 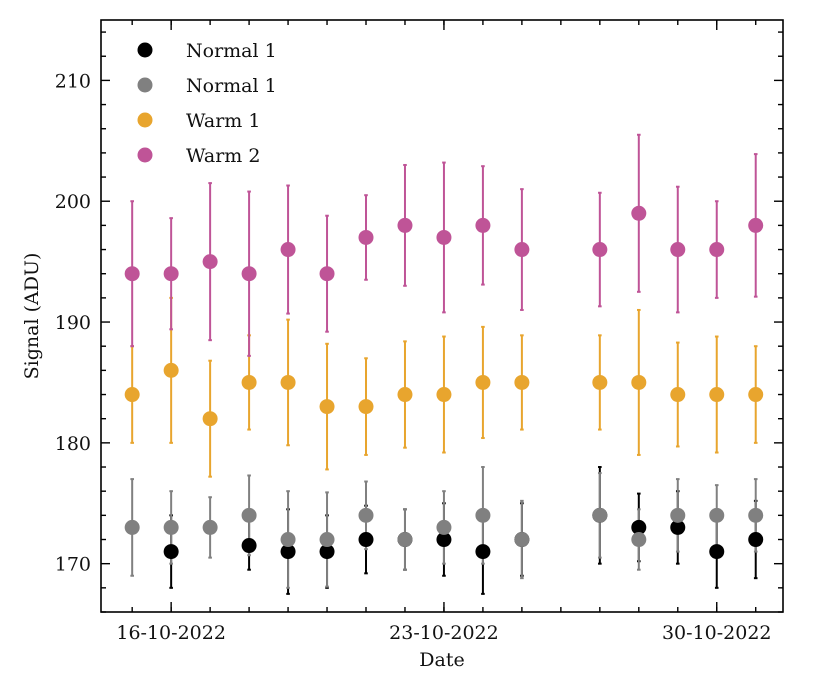 I want to click on legend-label: Warm 2, so click(x=223, y=156).